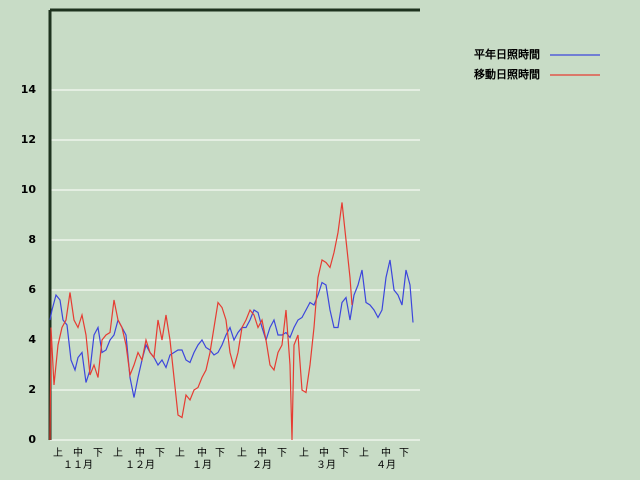  I want to click on x-group-label: ２月, so click(262, 465).